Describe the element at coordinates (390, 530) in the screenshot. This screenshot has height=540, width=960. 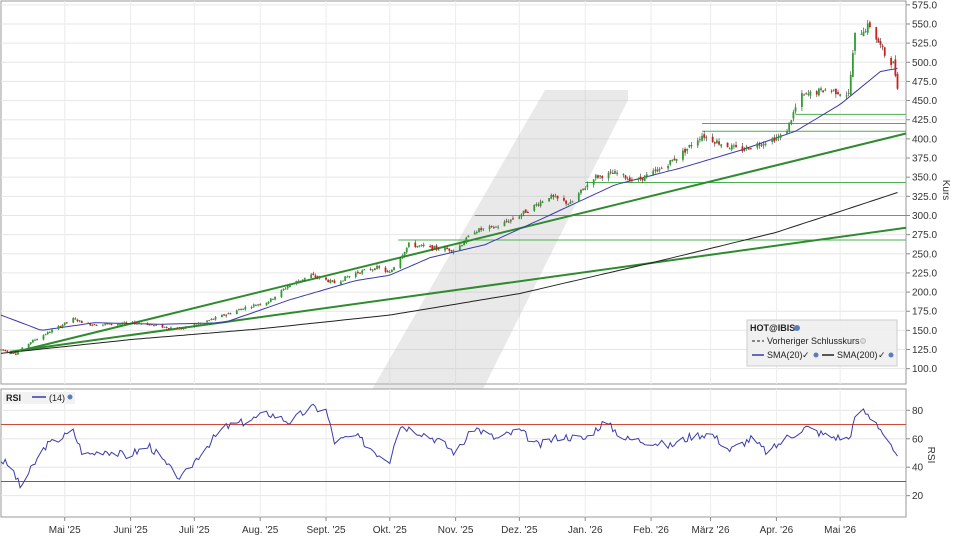
I see `x-tick-label: Okt. '25` at that location.